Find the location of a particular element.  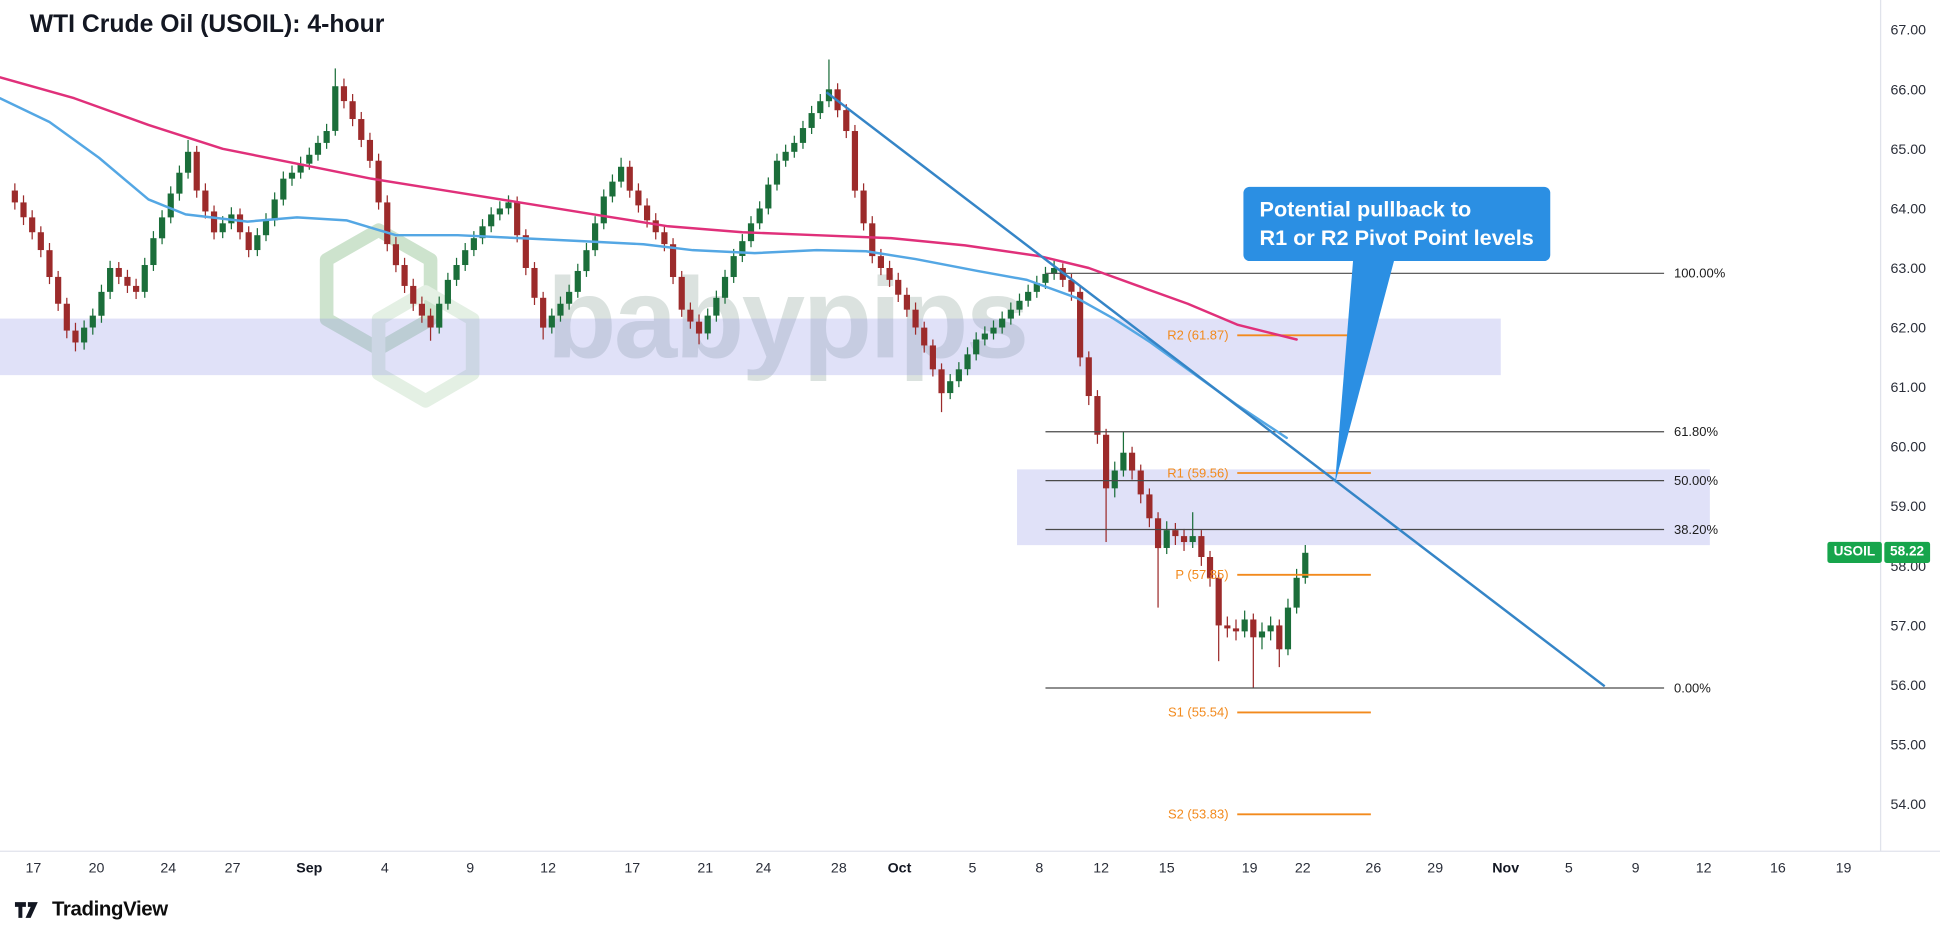

x-axis-label: 29 is located at coordinates (1435, 868).